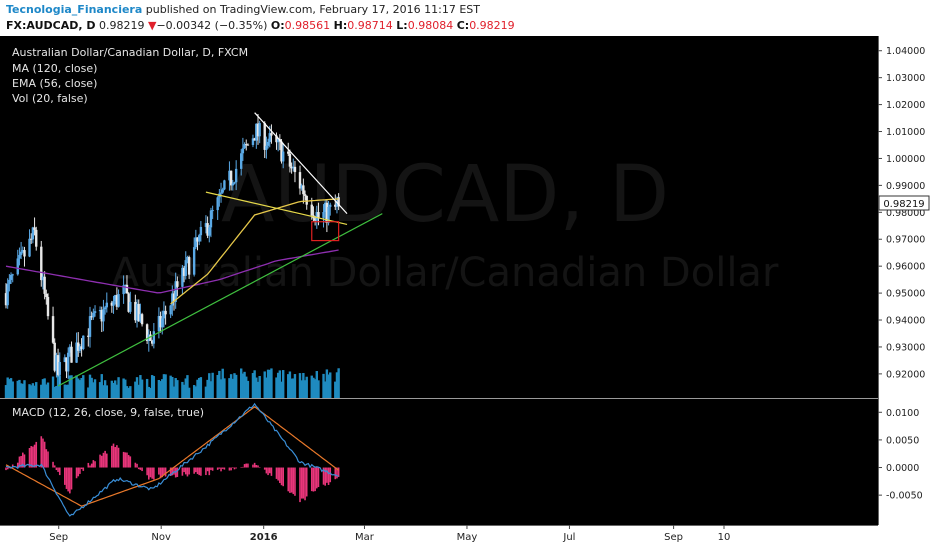  I want to click on author-link: Tecnologia_Financiera, so click(74, 9).